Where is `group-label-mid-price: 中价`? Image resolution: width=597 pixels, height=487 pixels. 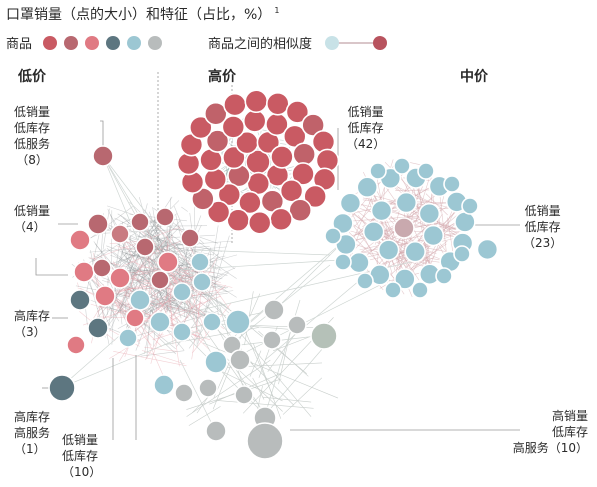
group-label-mid-price: 中价 is located at coordinates (474, 77).